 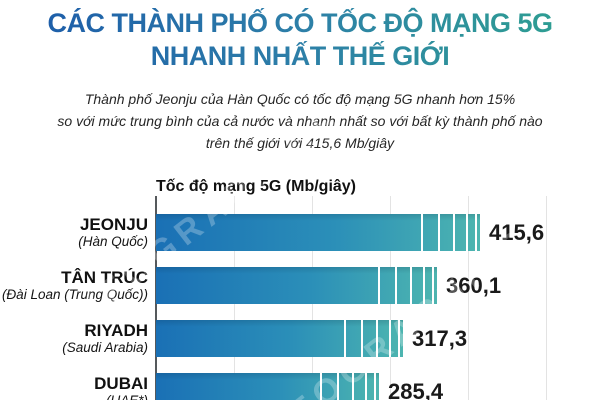 What do you see at coordinates (105, 347) in the screenshot?
I see `city-region: (Saudi Arabia)` at bounding box center [105, 347].